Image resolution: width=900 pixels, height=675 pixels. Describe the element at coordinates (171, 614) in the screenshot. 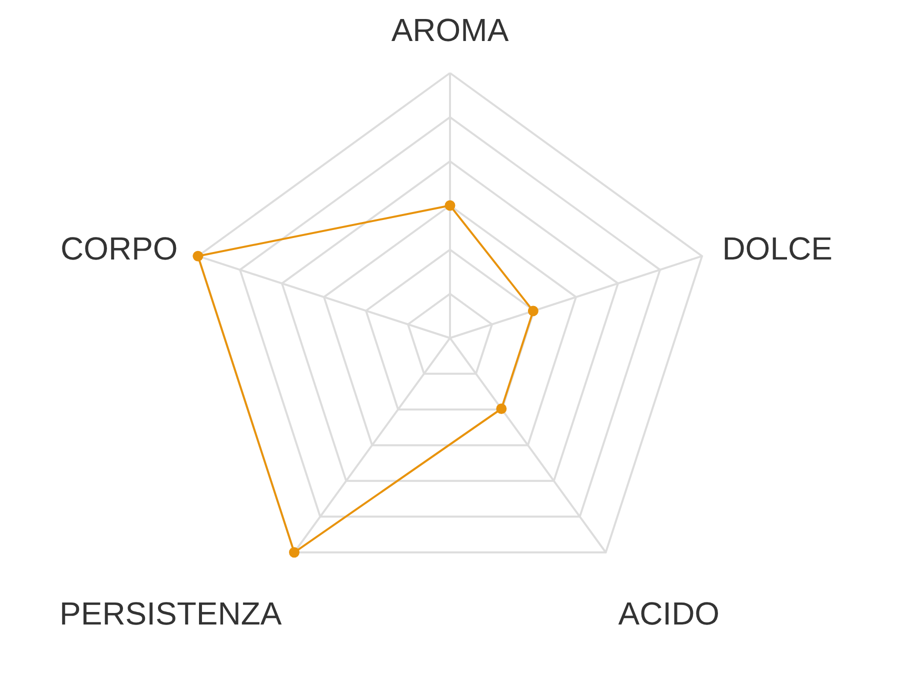

I see `spoke-label: PERSISTENZA` at that location.